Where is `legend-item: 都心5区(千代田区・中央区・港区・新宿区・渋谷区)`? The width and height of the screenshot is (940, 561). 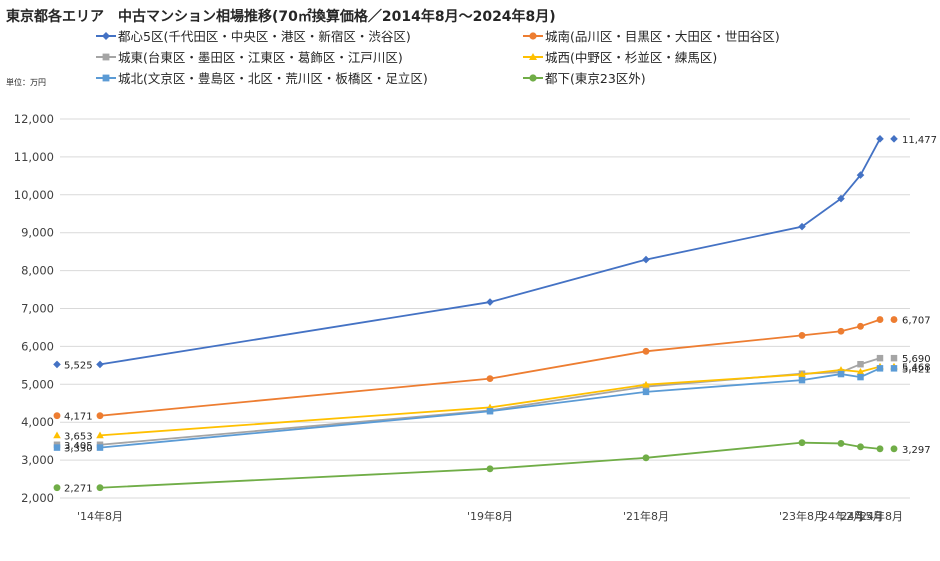 legend-item: 都心5区(千代田区・中央区・港区・新宿区・渋谷区) is located at coordinates (253, 35).